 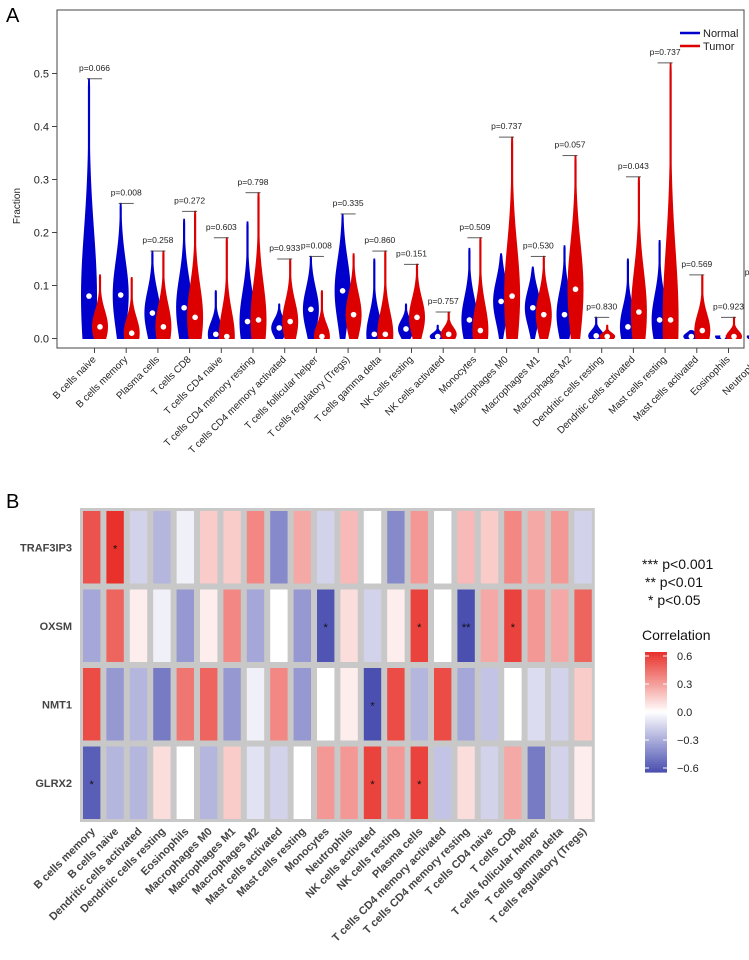 What do you see at coordinates (94, 68) in the screenshot?
I see `pvalue-label: p=0.066` at bounding box center [94, 68].